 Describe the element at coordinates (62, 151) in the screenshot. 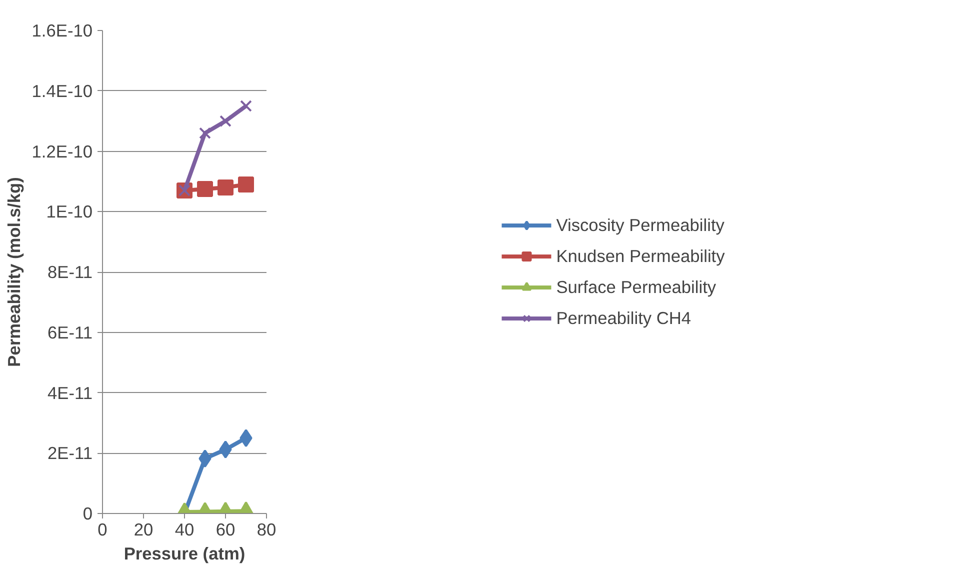

I see `y-tick-label: 1.2E-10` at that location.